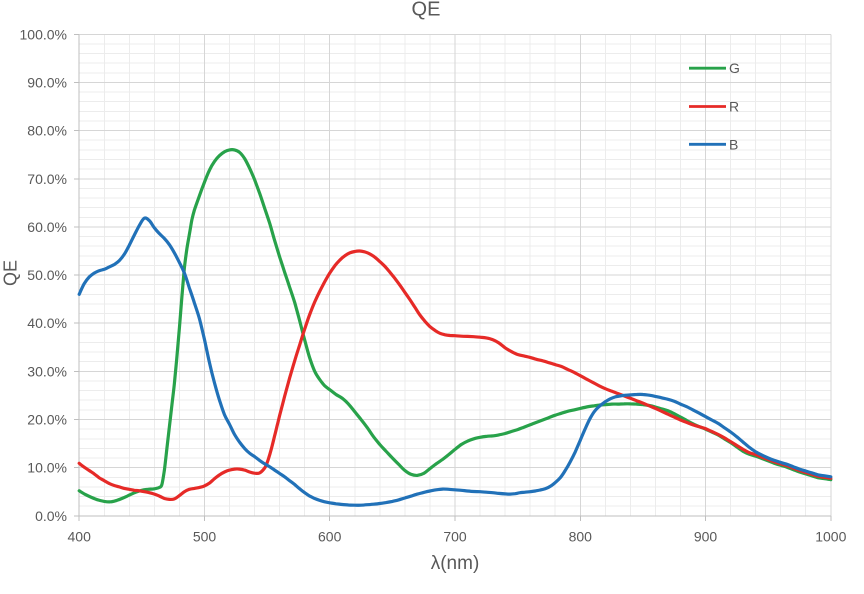 Image resolution: width=864 pixels, height=594 pixels. I want to click on svg-text: 0.0%, so click(51, 516).